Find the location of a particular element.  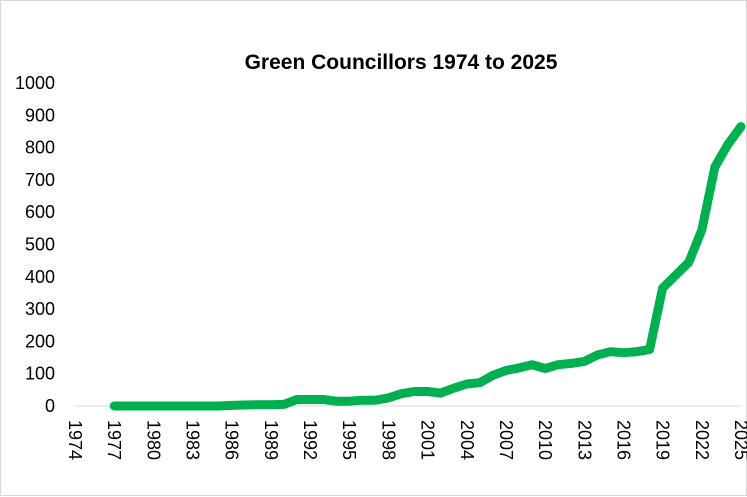

x-tick-label-2022: 2022 is located at coordinates (702, 440).